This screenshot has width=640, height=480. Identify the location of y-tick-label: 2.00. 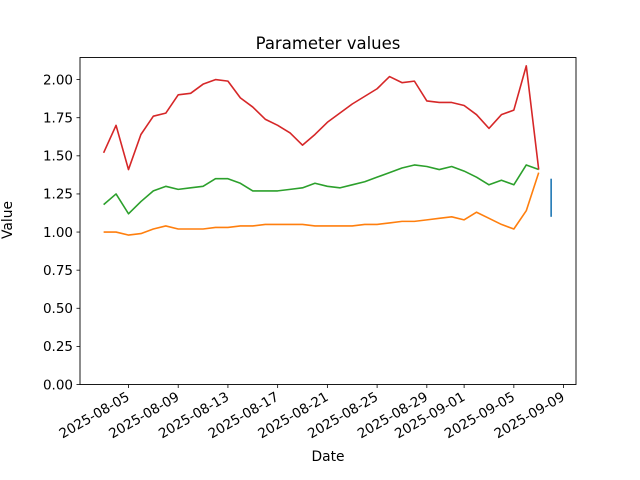
(58, 80).